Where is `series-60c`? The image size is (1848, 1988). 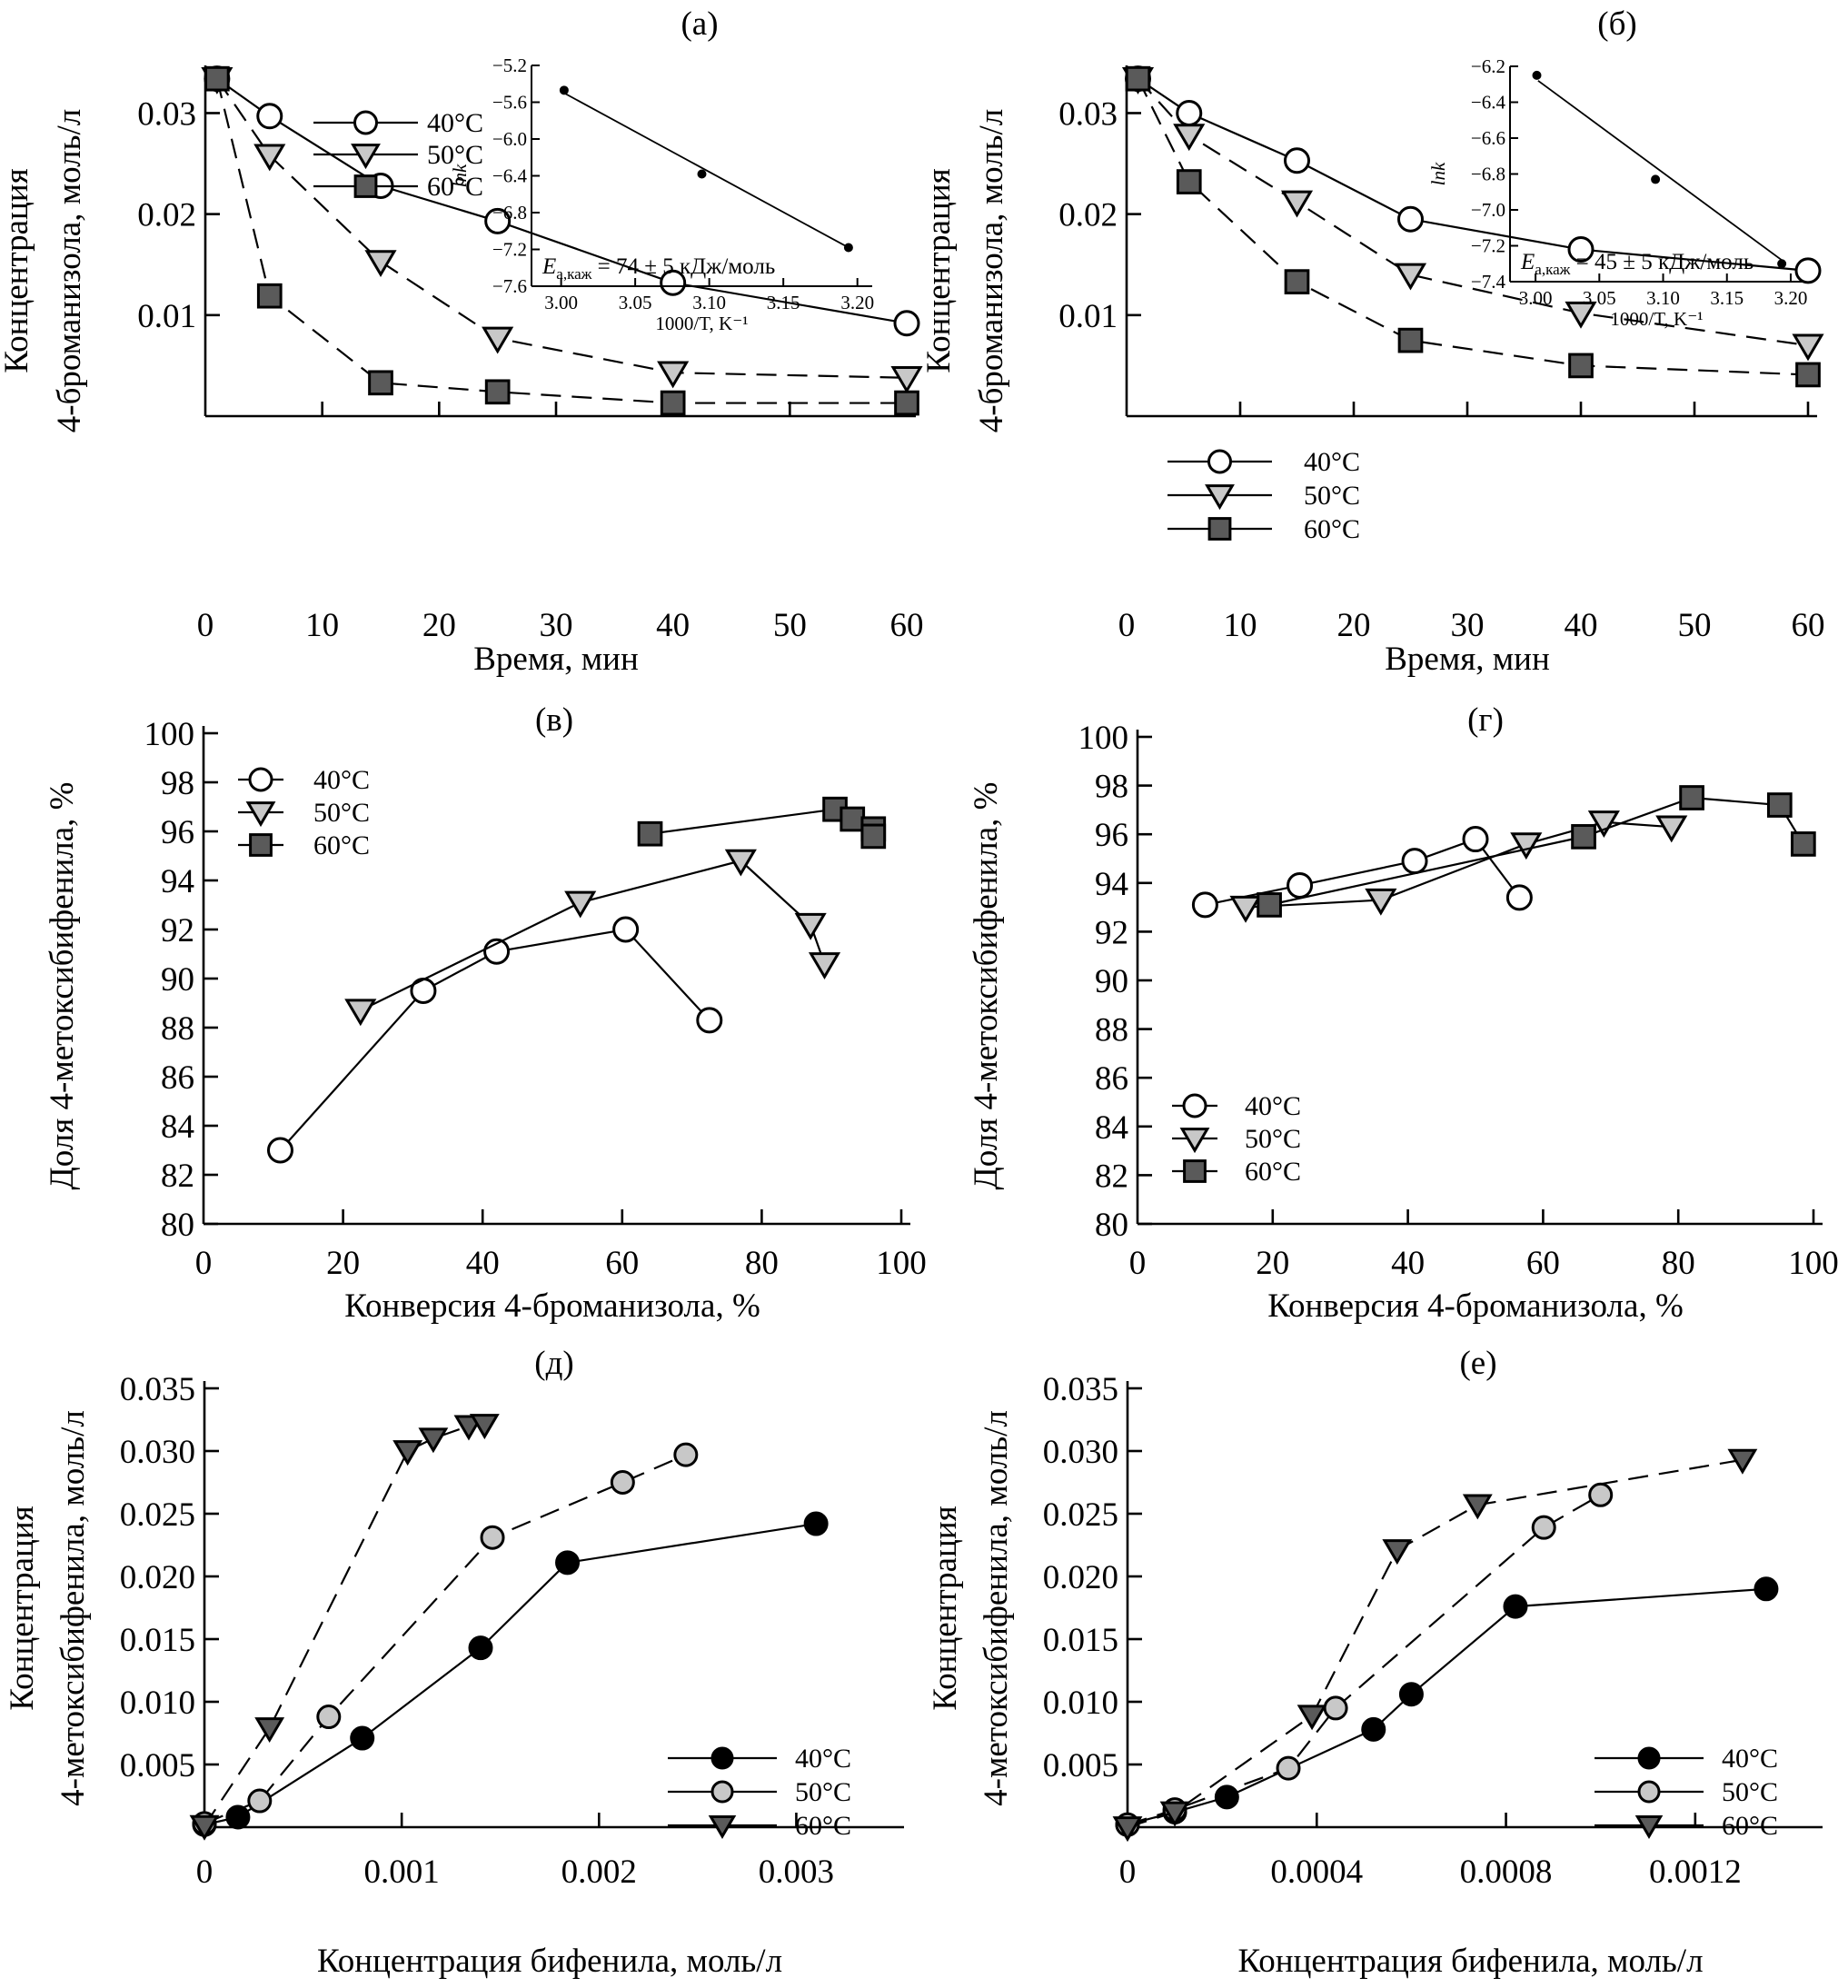 series-60c is located at coordinates (762, 823).